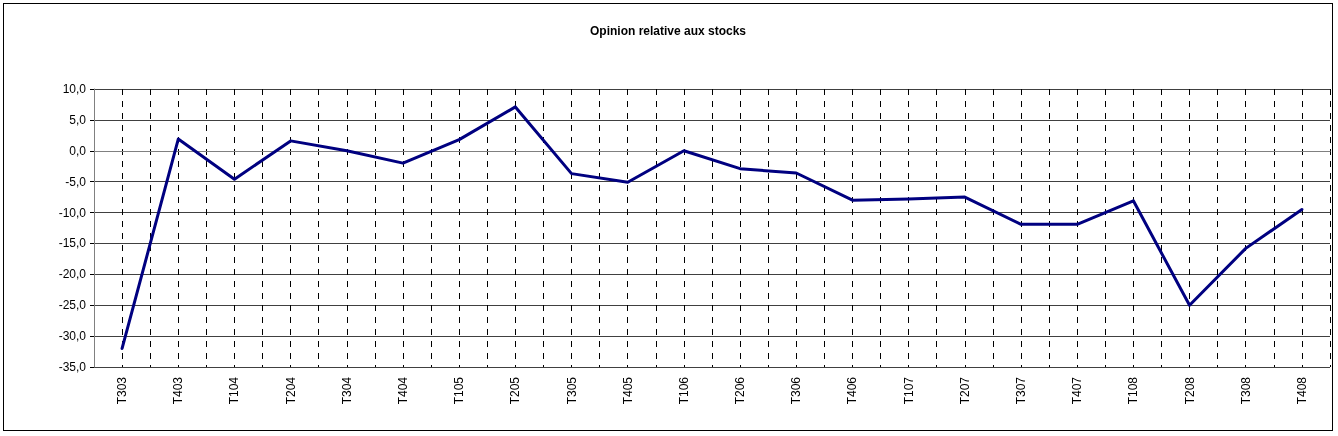  I want to click on x-tick-label: T107, so click(908, 390).